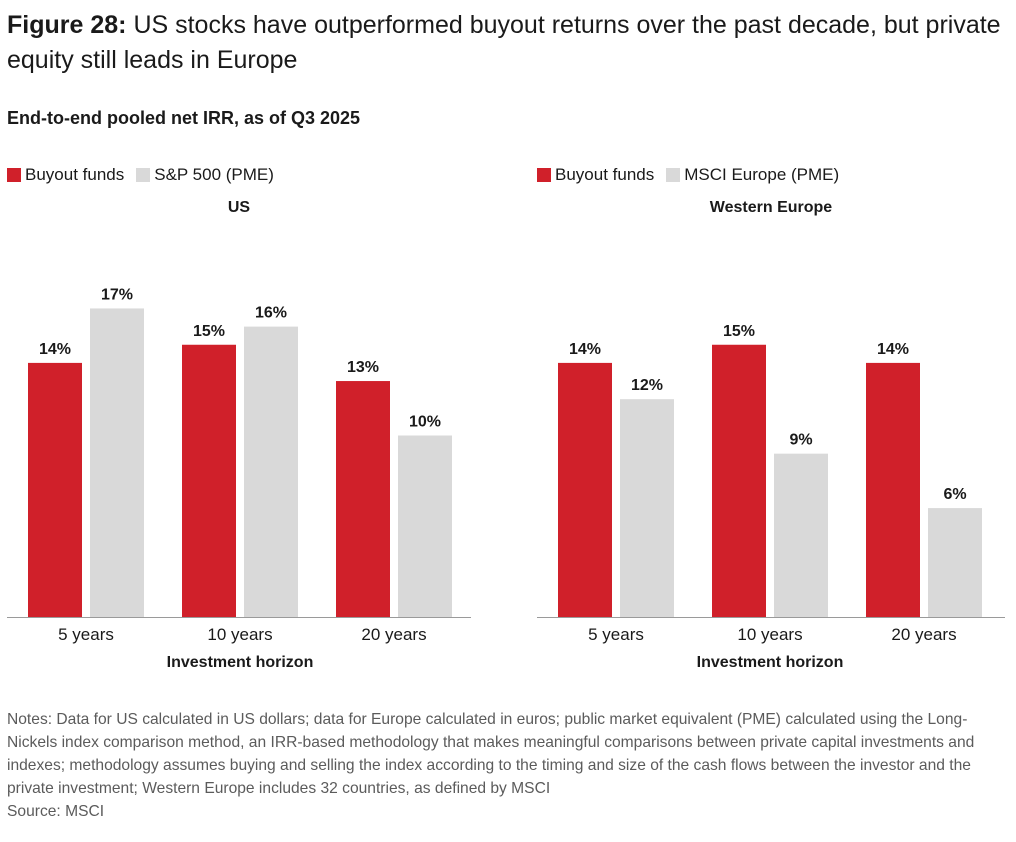  Describe the element at coordinates (363, 367) in the screenshot. I see `data-label: 13%` at that location.